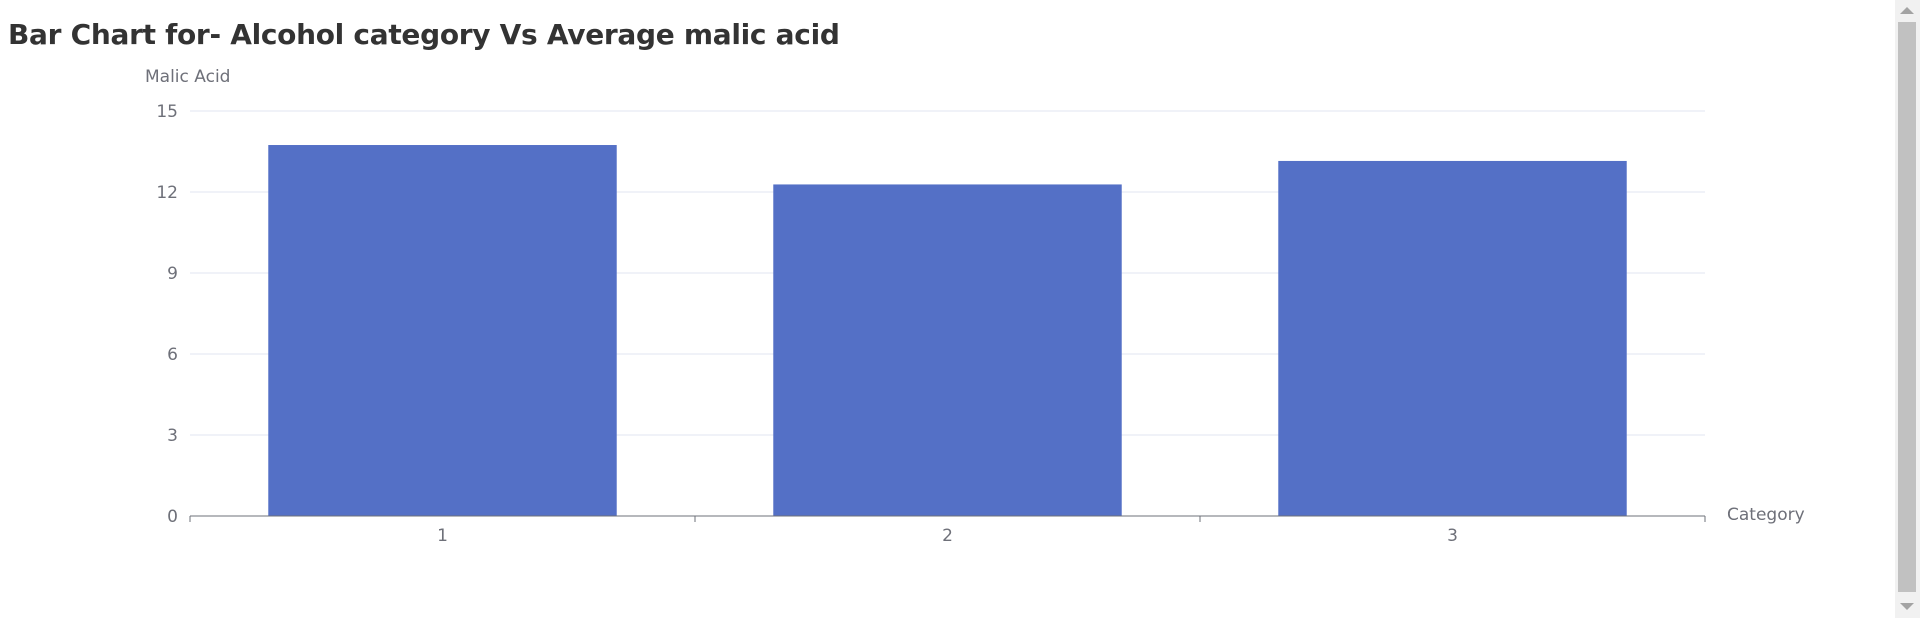 This screenshot has width=1920, height=618. What do you see at coordinates (1452, 536) in the screenshot?
I see `x-tick-label: 3` at bounding box center [1452, 536].